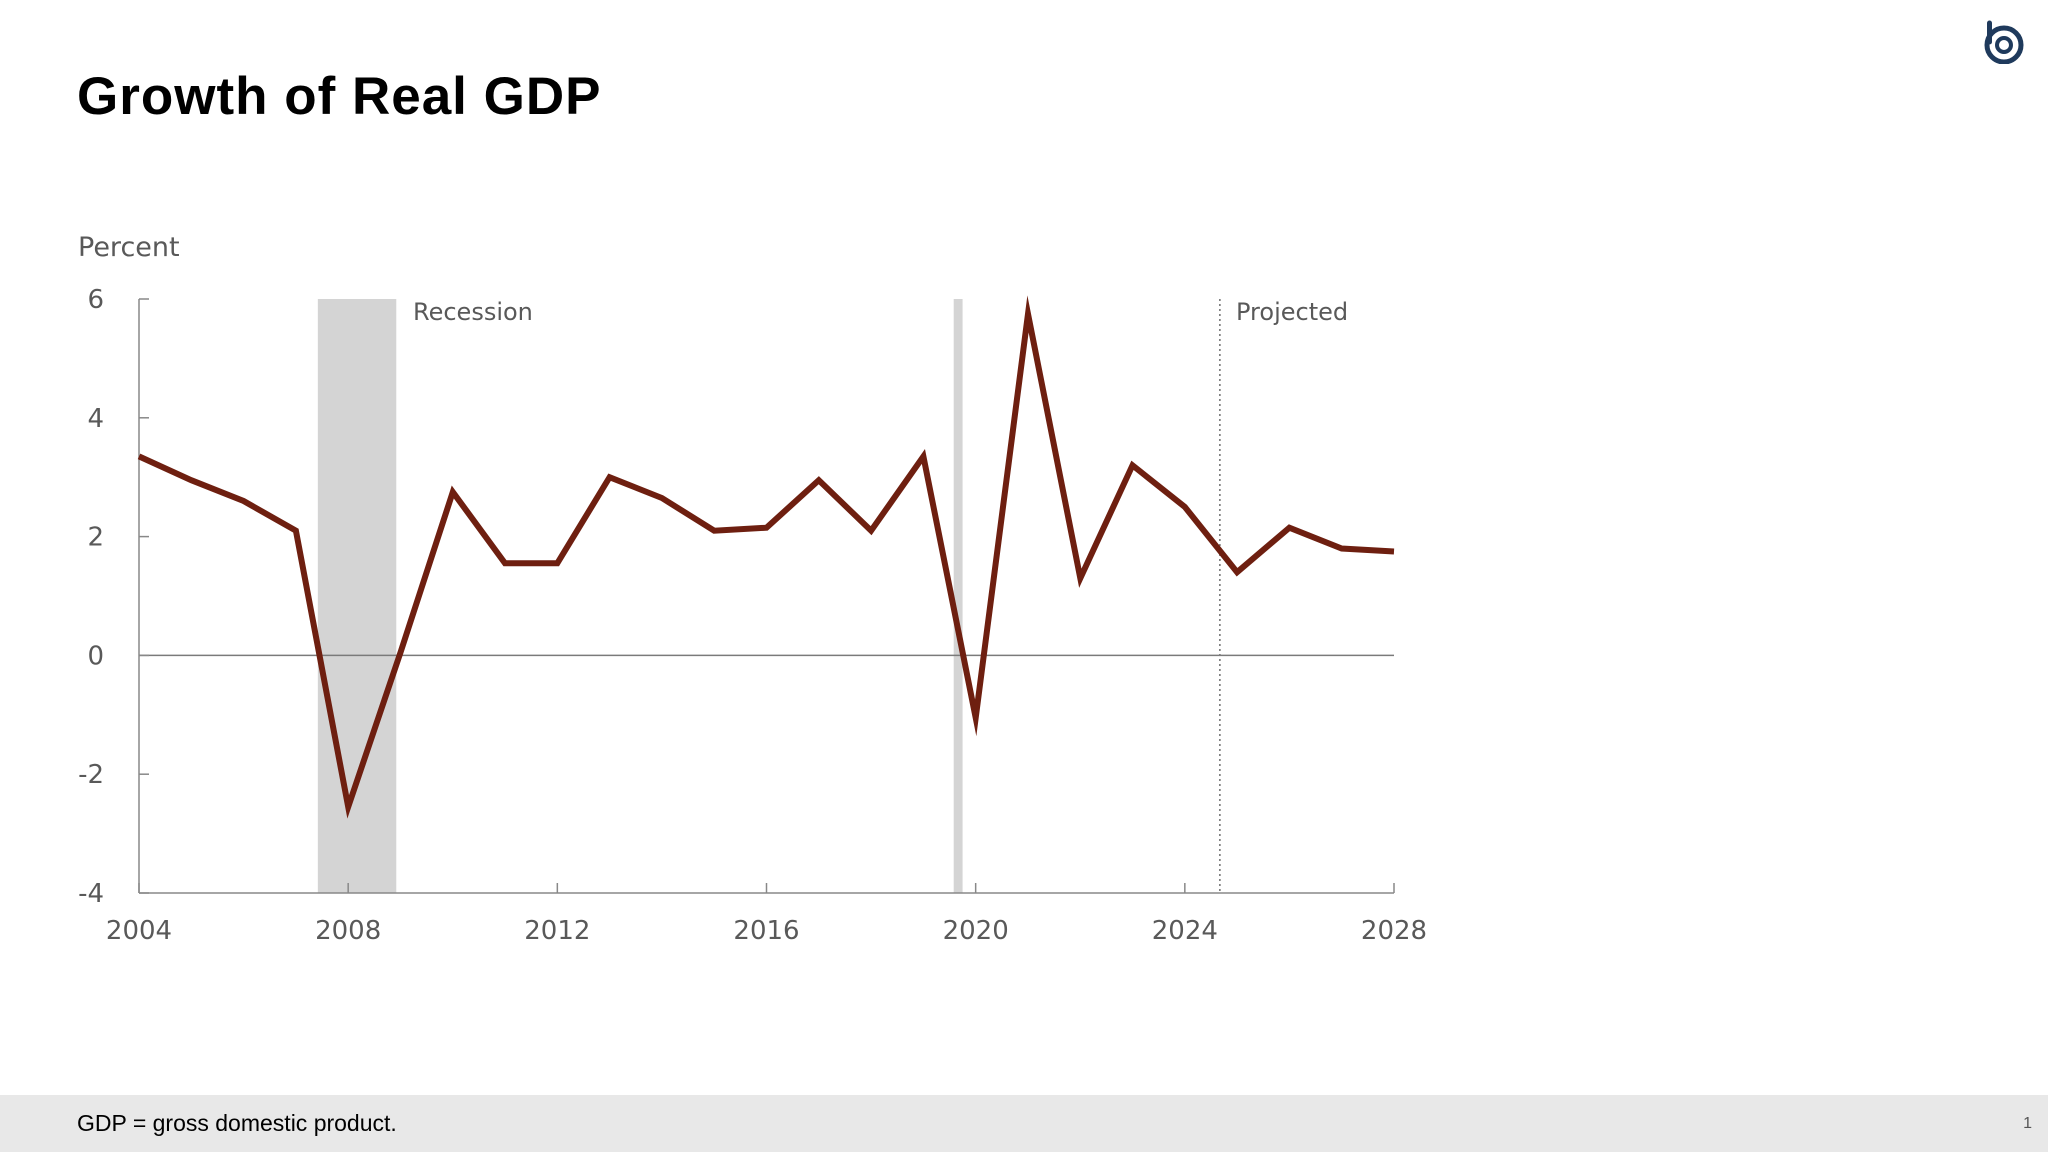 Image resolution: width=2048 pixels, height=1152 pixels. Describe the element at coordinates (2004, 42) in the screenshot. I see `cbo-logo-icon` at that location.